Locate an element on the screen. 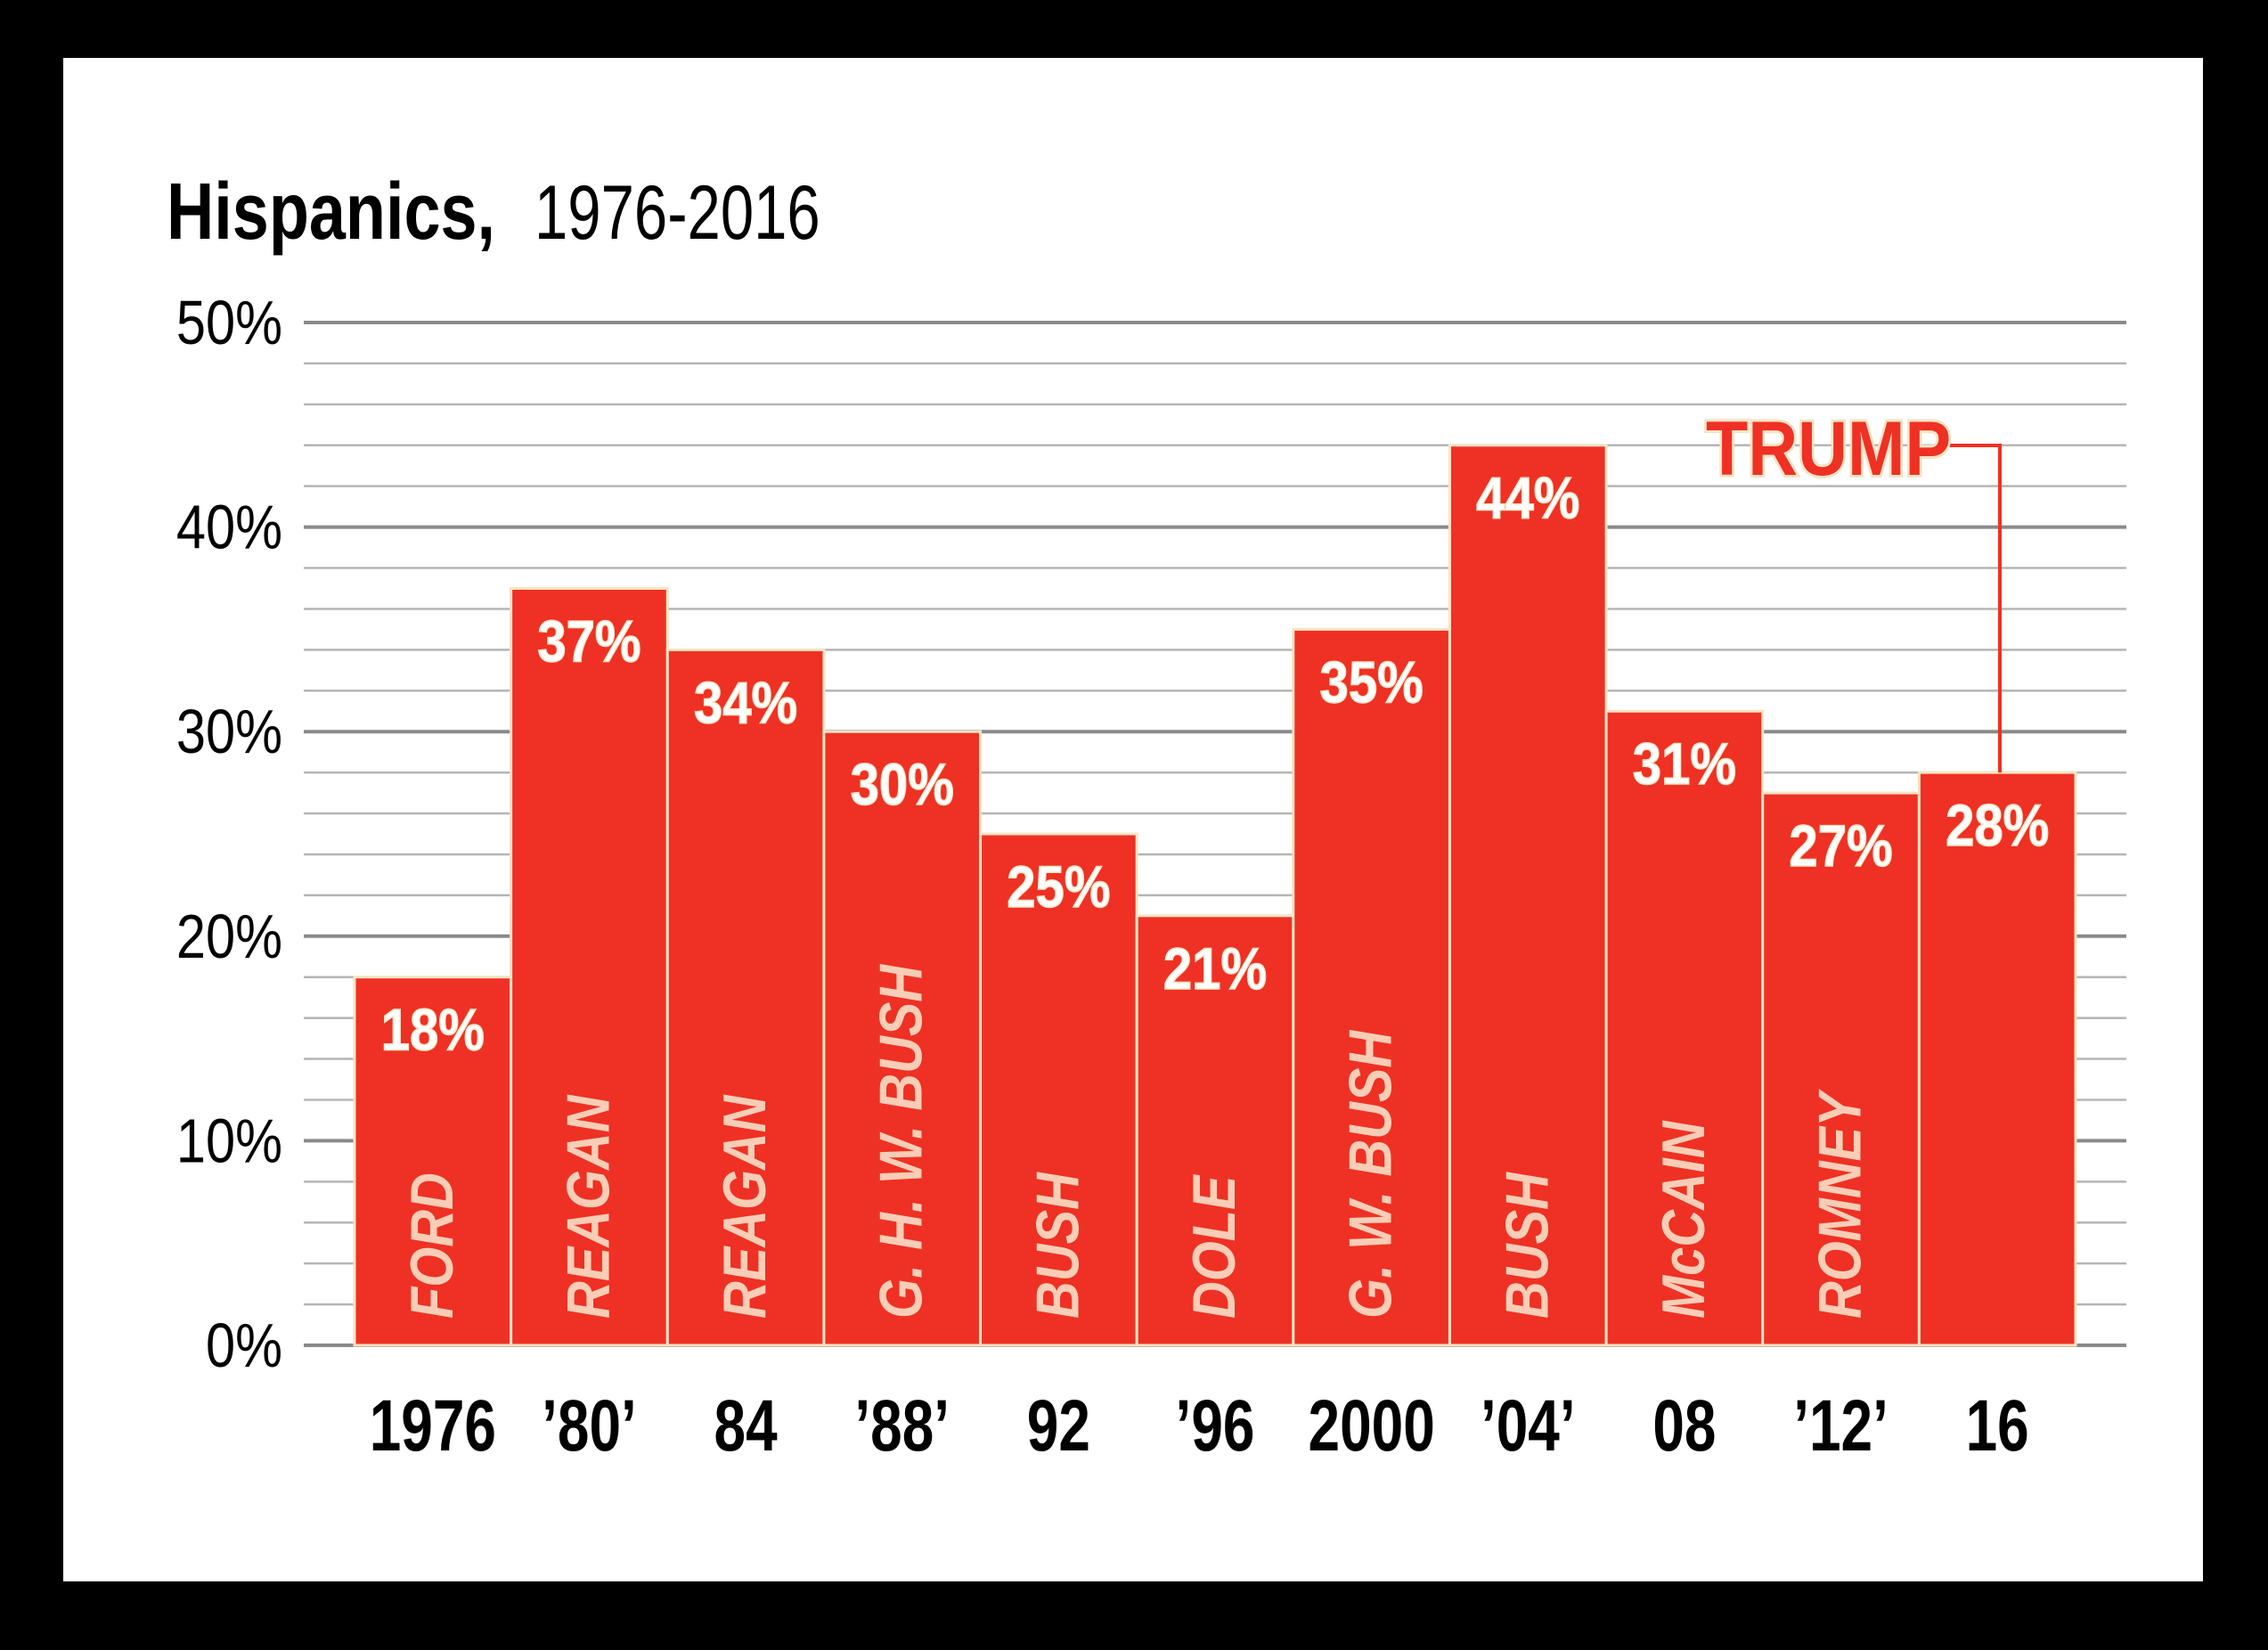 This screenshot has height=1650, width=2268. y-tick-label: 0% is located at coordinates (244, 1345).